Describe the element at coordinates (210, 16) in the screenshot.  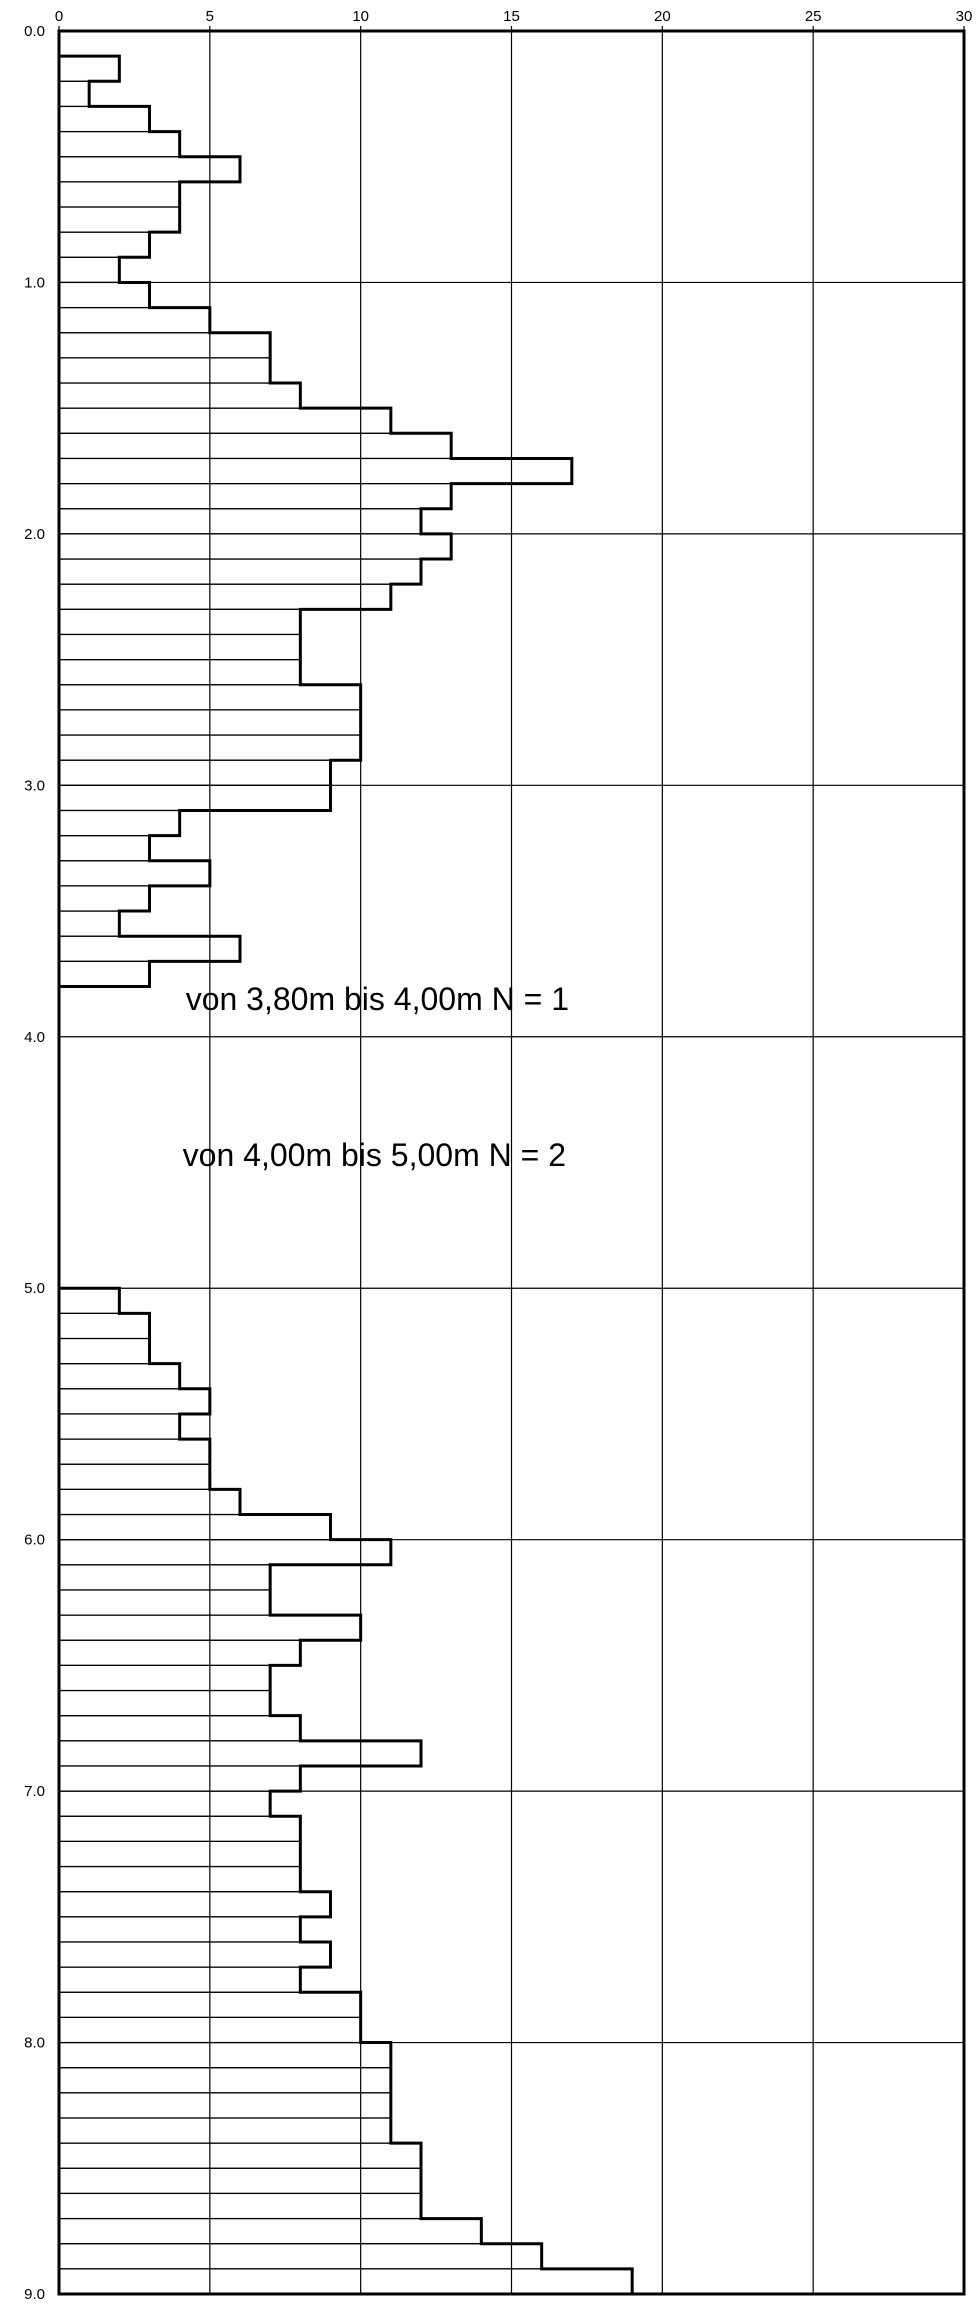
I see `x-tick-label: 5` at that location.